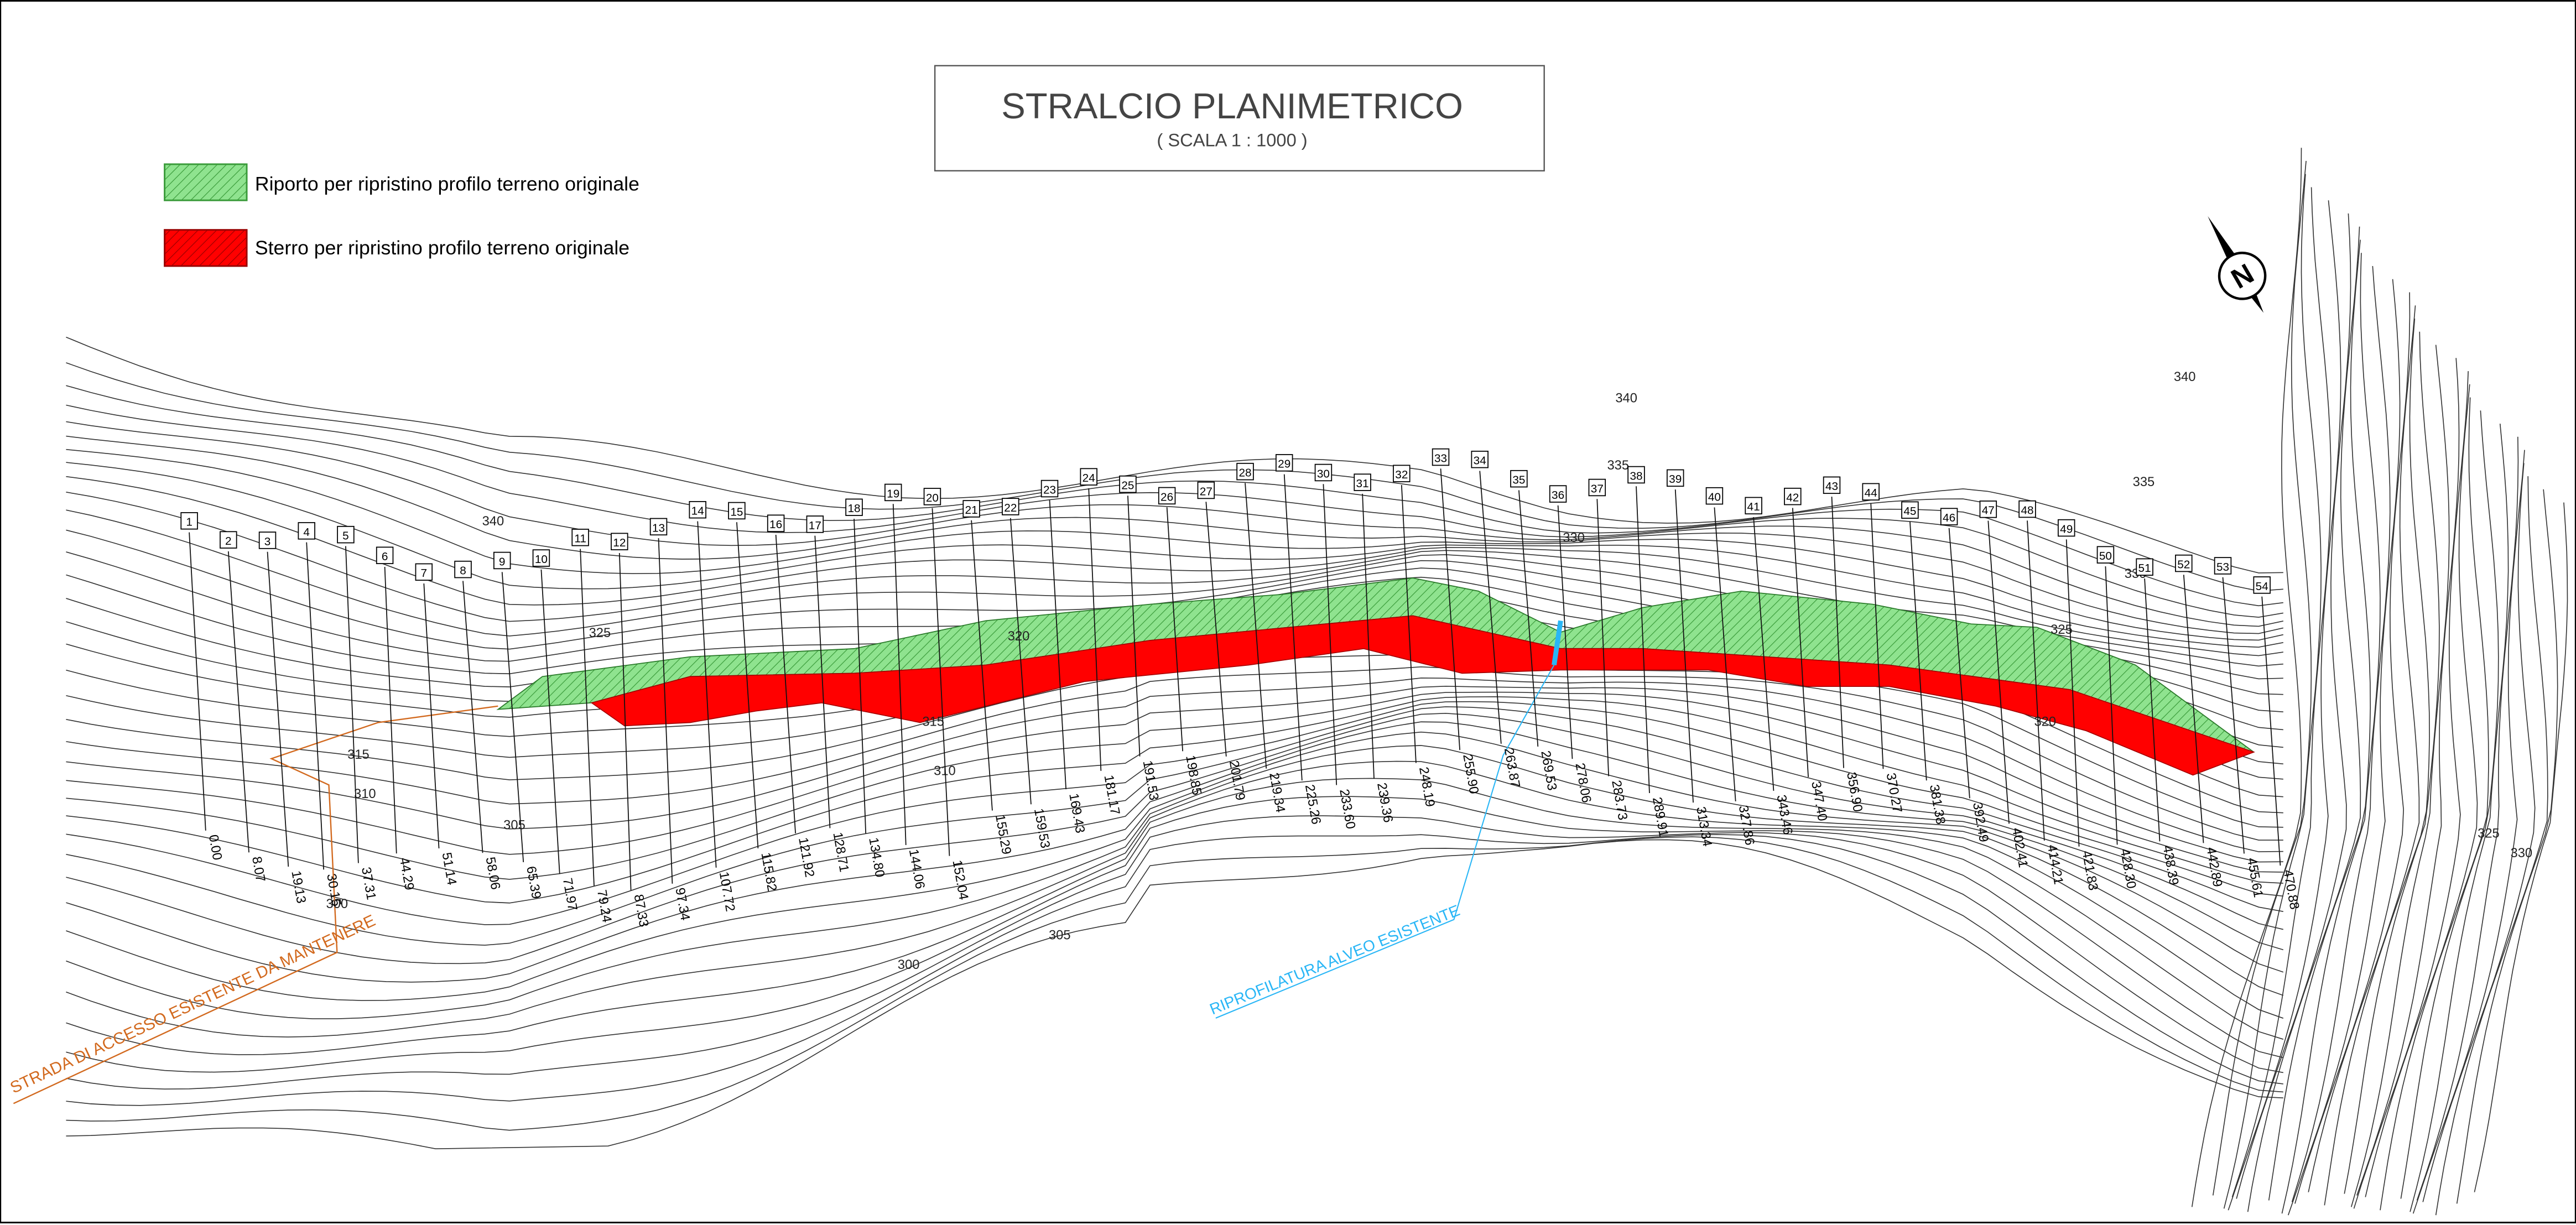  Describe the element at coordinates (1784, 815) in the screenshot. I see `progressive-label: 343.46` at that location.